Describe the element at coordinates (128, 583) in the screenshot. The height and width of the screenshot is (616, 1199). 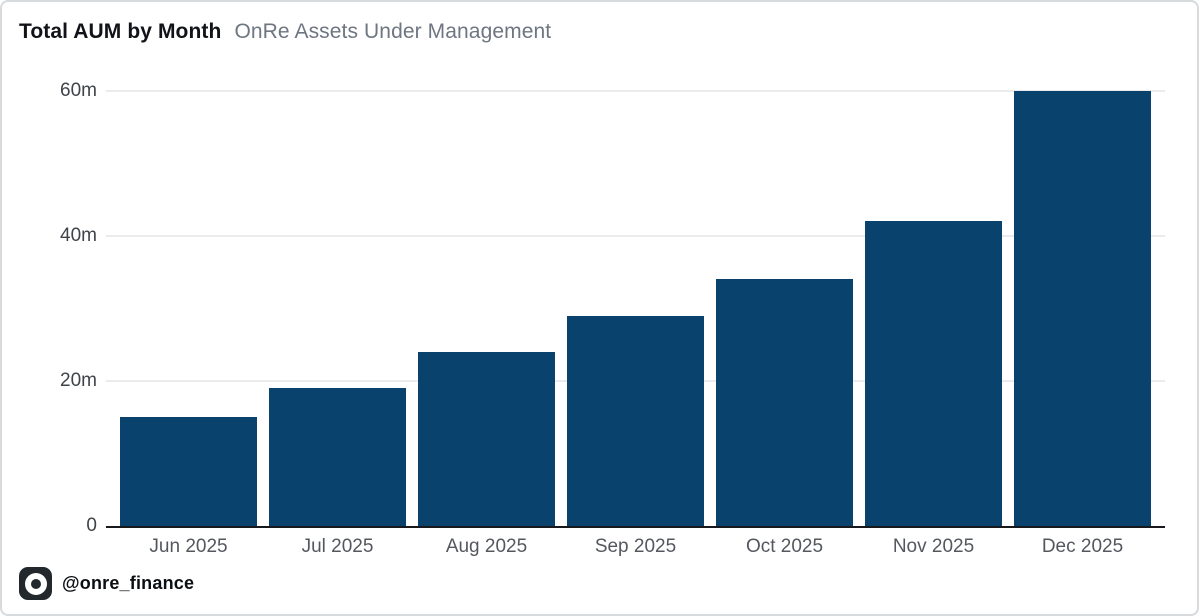
I see `social-handle: @onre_finance` at that location.